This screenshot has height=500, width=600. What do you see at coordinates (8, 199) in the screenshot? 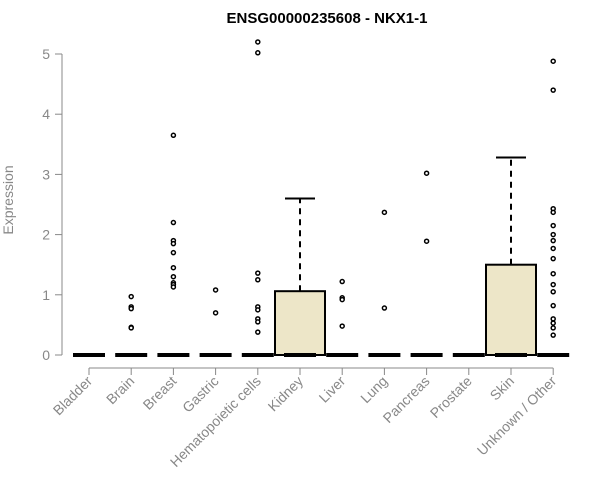
I see `y-axis-label: Expression` at bounding box center [8, 199].